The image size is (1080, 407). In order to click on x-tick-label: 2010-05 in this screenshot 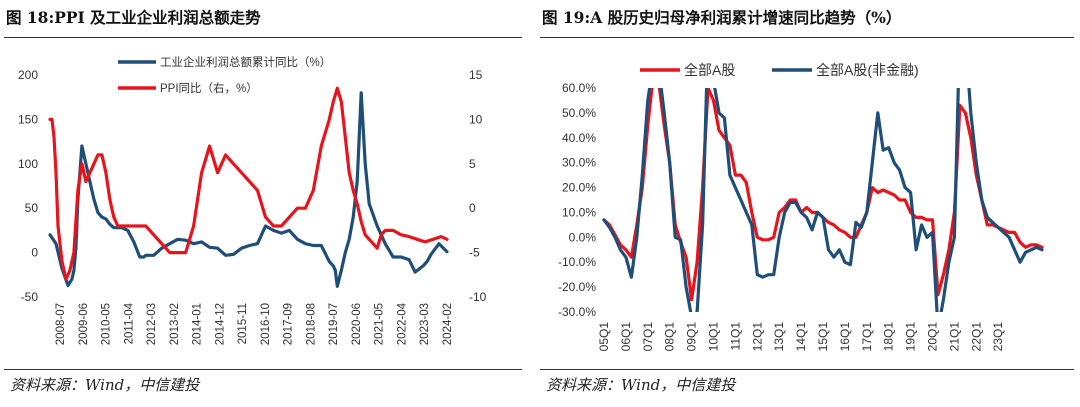, I will do `click(107, 324)`.